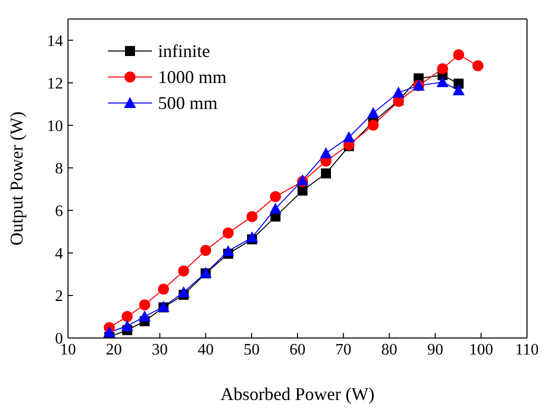 This screenshot has height=414, width=544. What do you see at coordinates (298, 349) in the screenshot?
I see `x-tick-label: 60` at bounding box center [298, 349].